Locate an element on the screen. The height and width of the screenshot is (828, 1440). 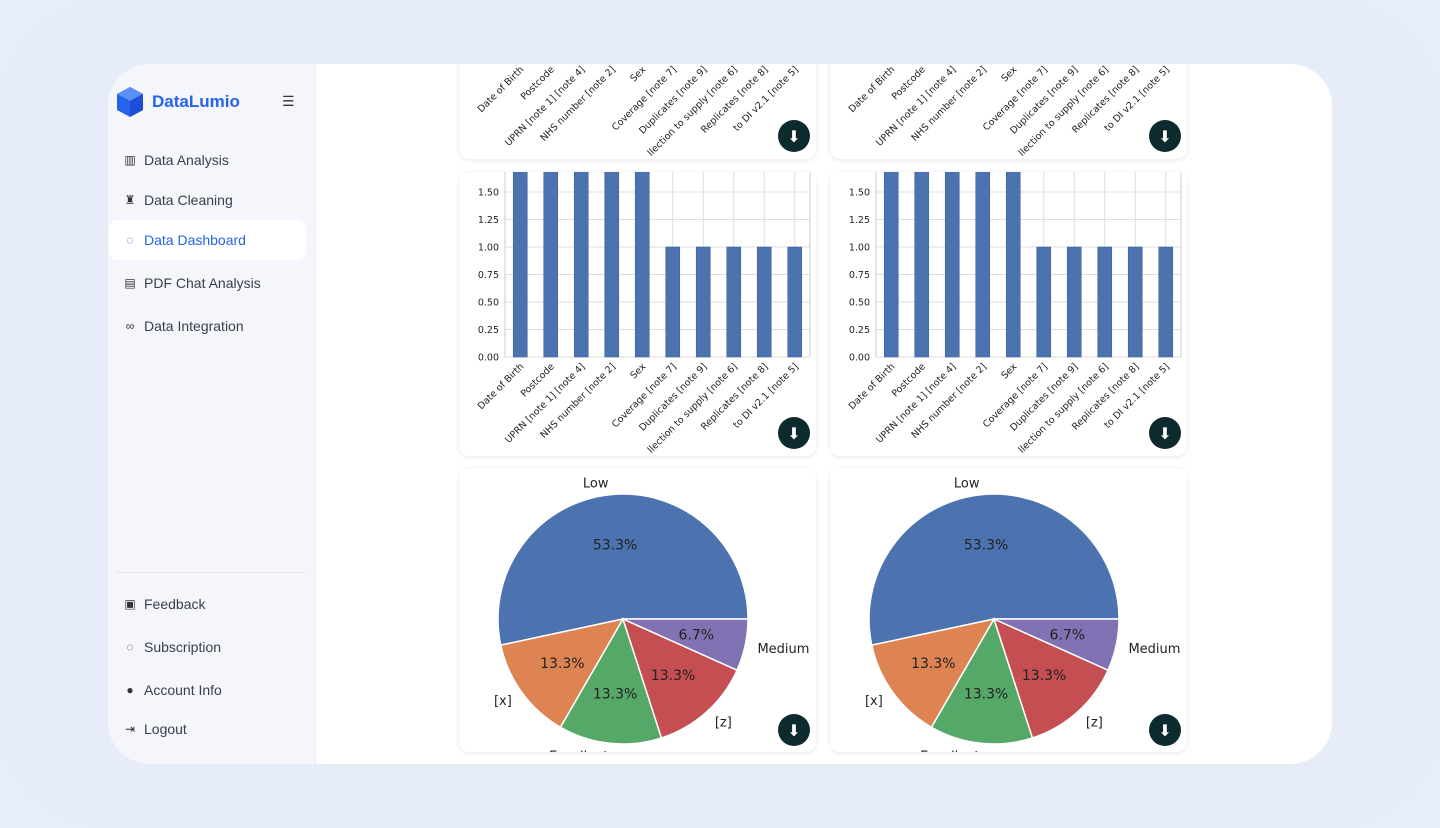
sidebar-item-label: Data Integration is located at coordinates (194, 326).